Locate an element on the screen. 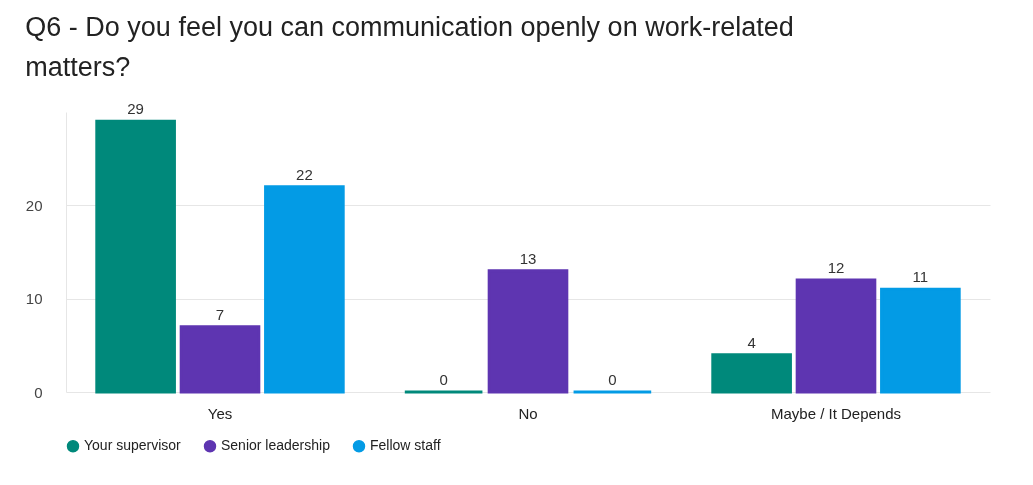  y-tick-label: 20 is located at coordinates (34, 205).